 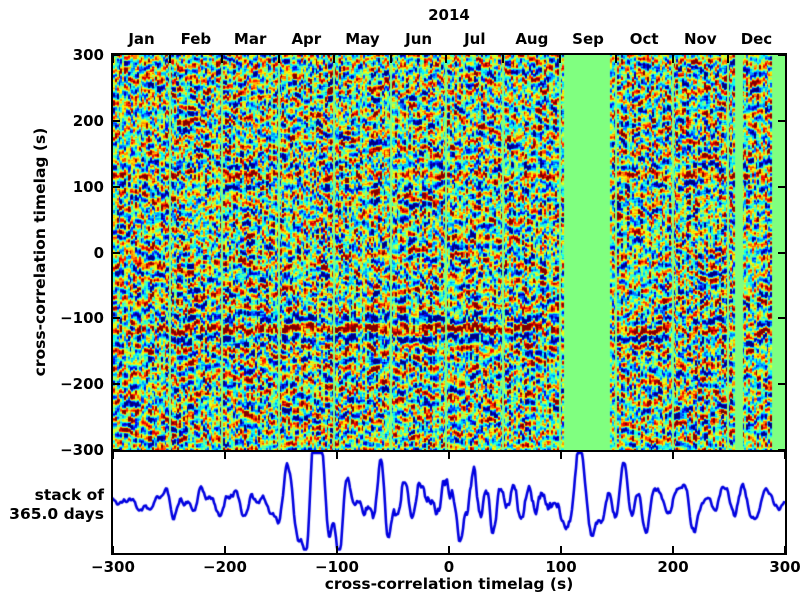 What do you see at coordinates (449, 502) in the screenshot?
I see `stack-waveform-canvas` at bounding box center [449, 502].